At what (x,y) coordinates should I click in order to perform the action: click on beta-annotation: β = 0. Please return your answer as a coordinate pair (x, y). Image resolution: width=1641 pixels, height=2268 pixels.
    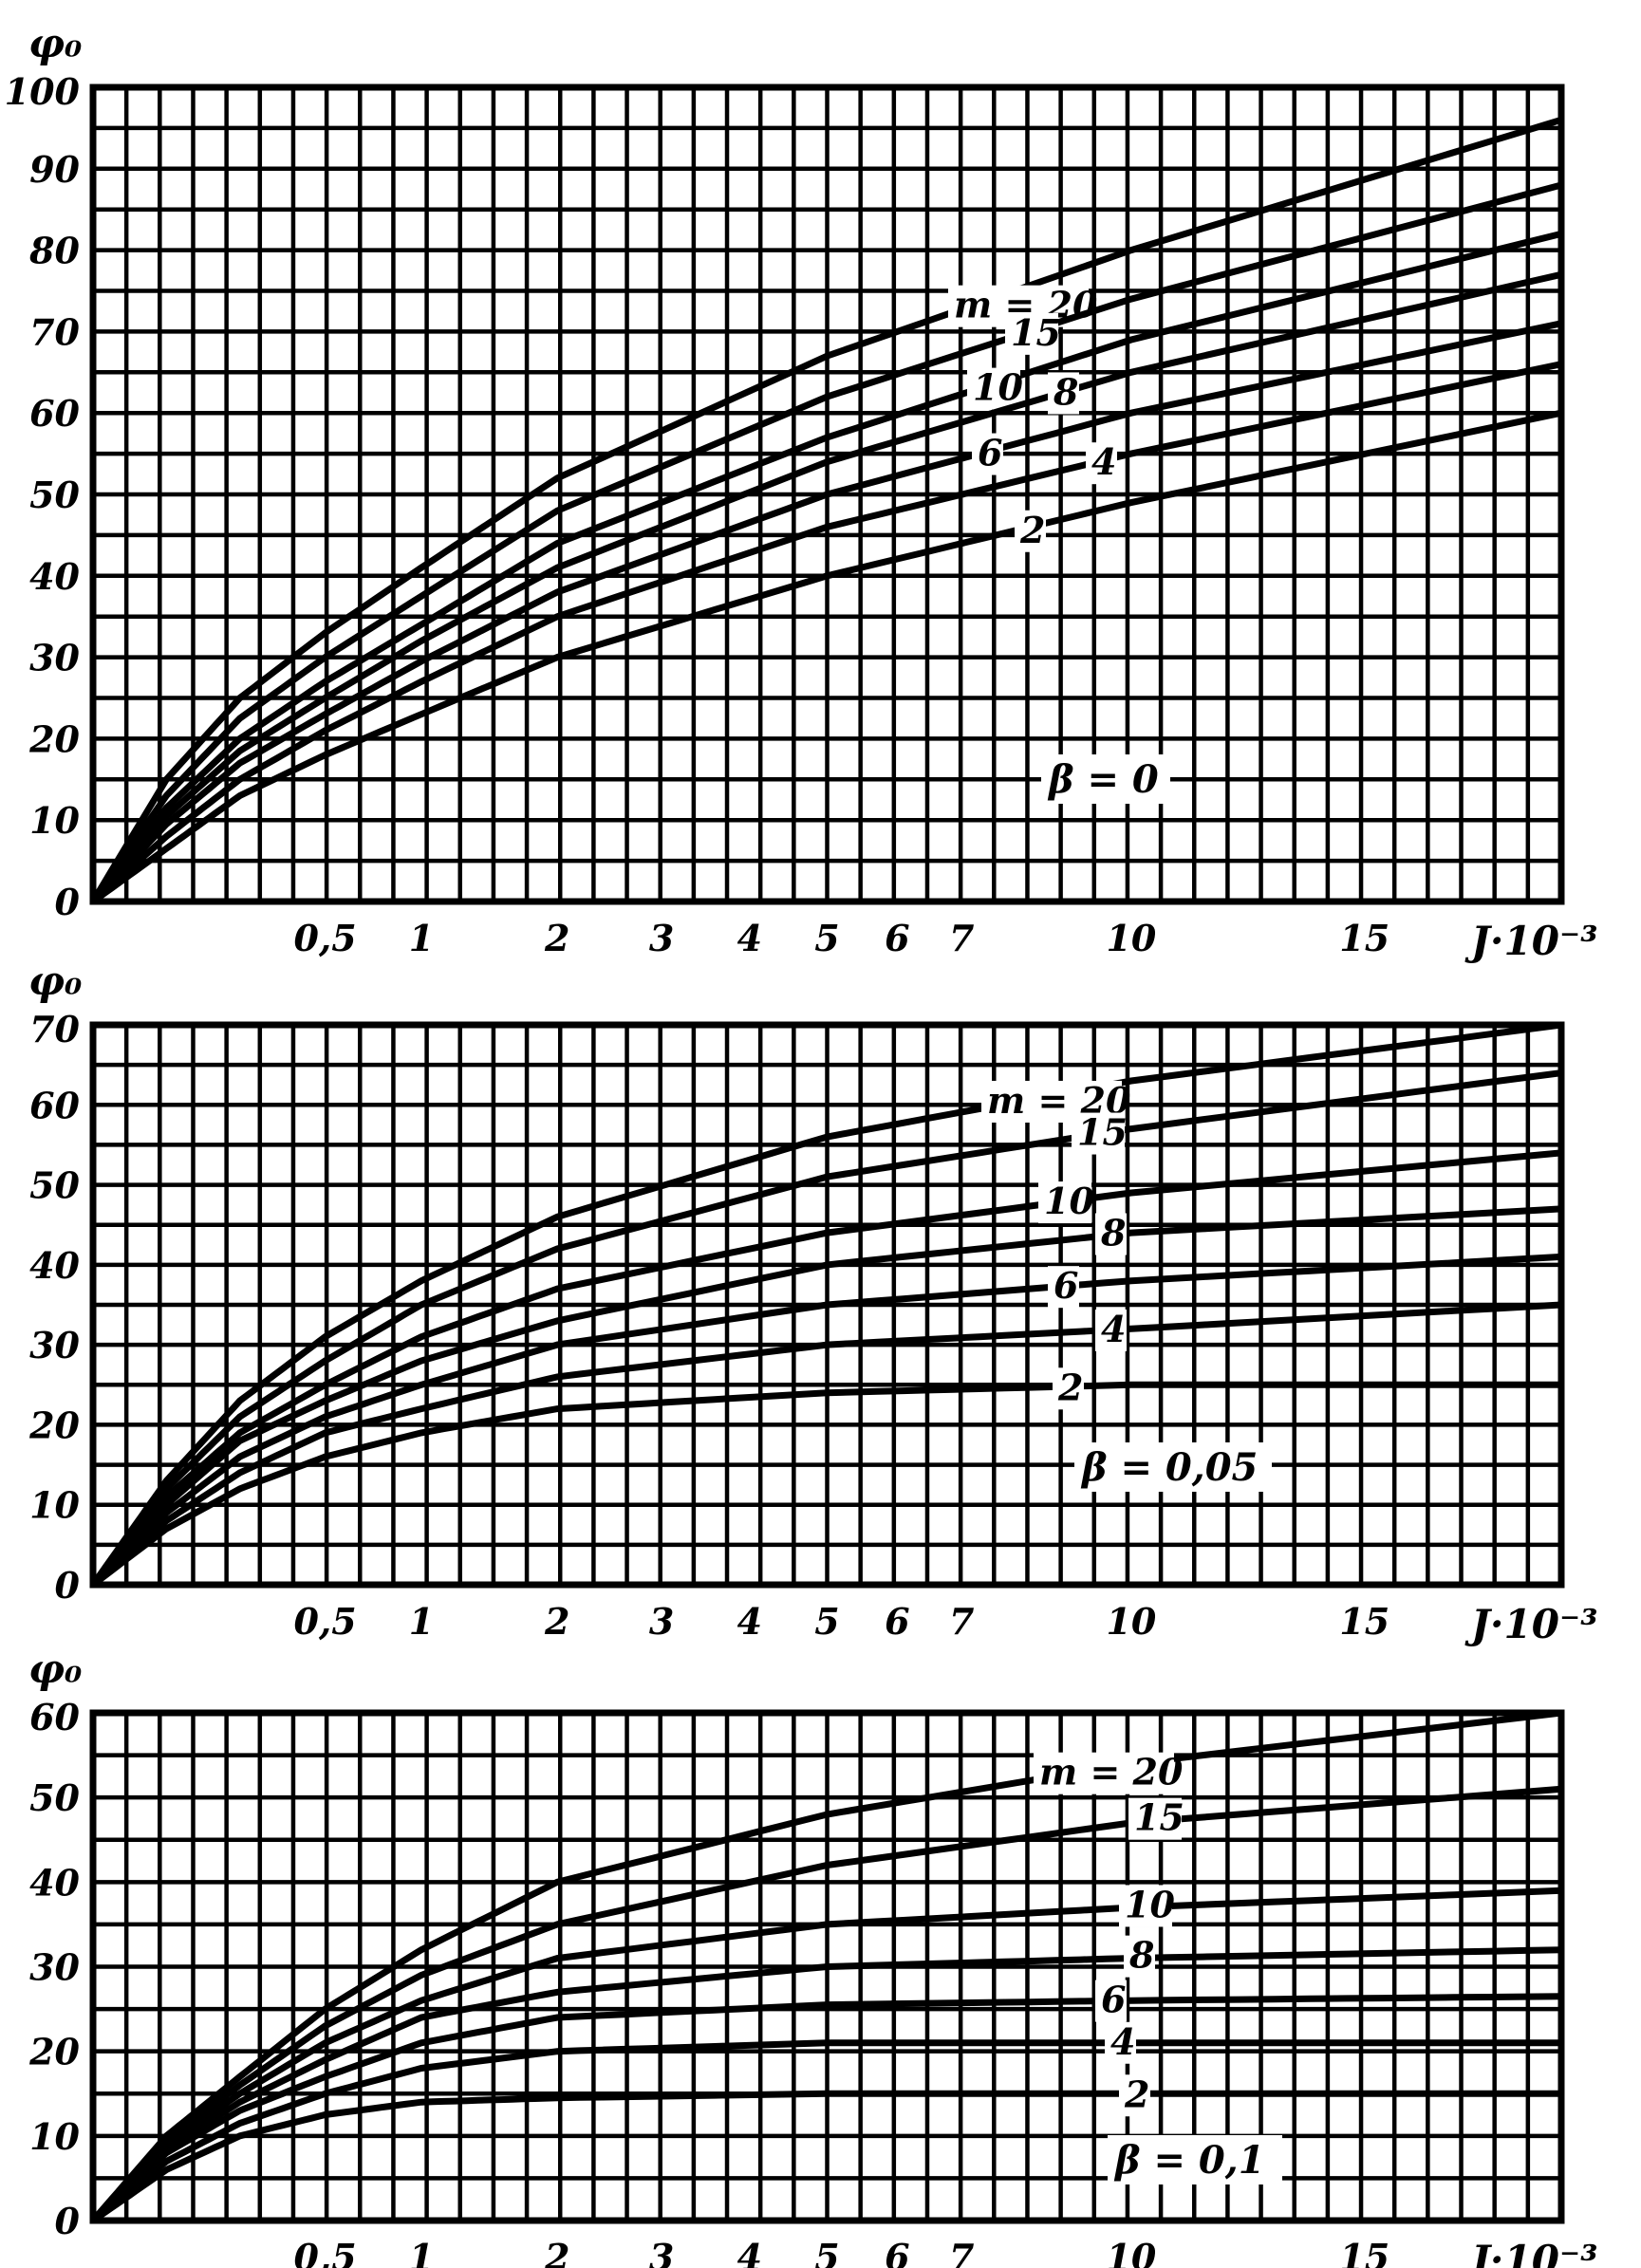
    Looking at the image, I should click on (1103, 779).